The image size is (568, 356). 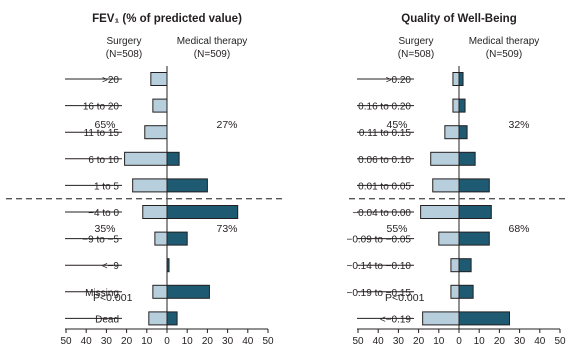 What do you see at coordinates (518, 125) in the screenshot?
I see `group-label: 32%` at bounding box center [518, 125].